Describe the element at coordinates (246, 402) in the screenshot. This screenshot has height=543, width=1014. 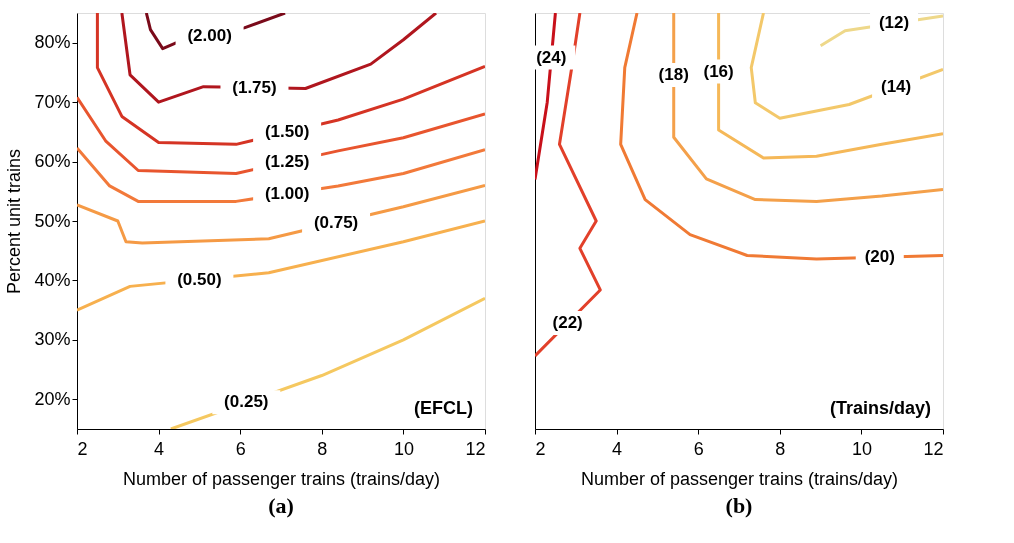
I see `series-label: (0.25)` at that location.